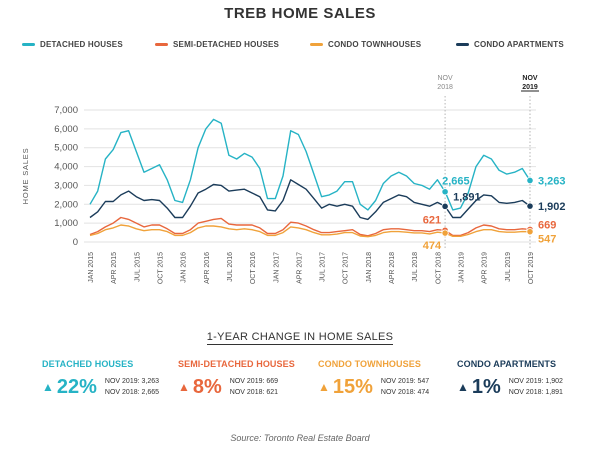 The image size is (600, 452). Describe the element at coordinates (137, 267) in the screenshot. I see `x-tick-label: JUL 2015` at that location.